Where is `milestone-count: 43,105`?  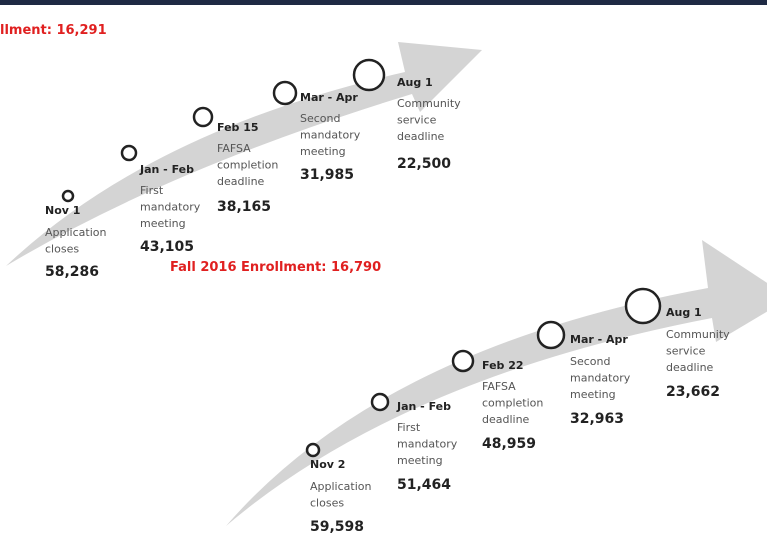
milestone-count: 43,105 is located at coordinates (167, 247).